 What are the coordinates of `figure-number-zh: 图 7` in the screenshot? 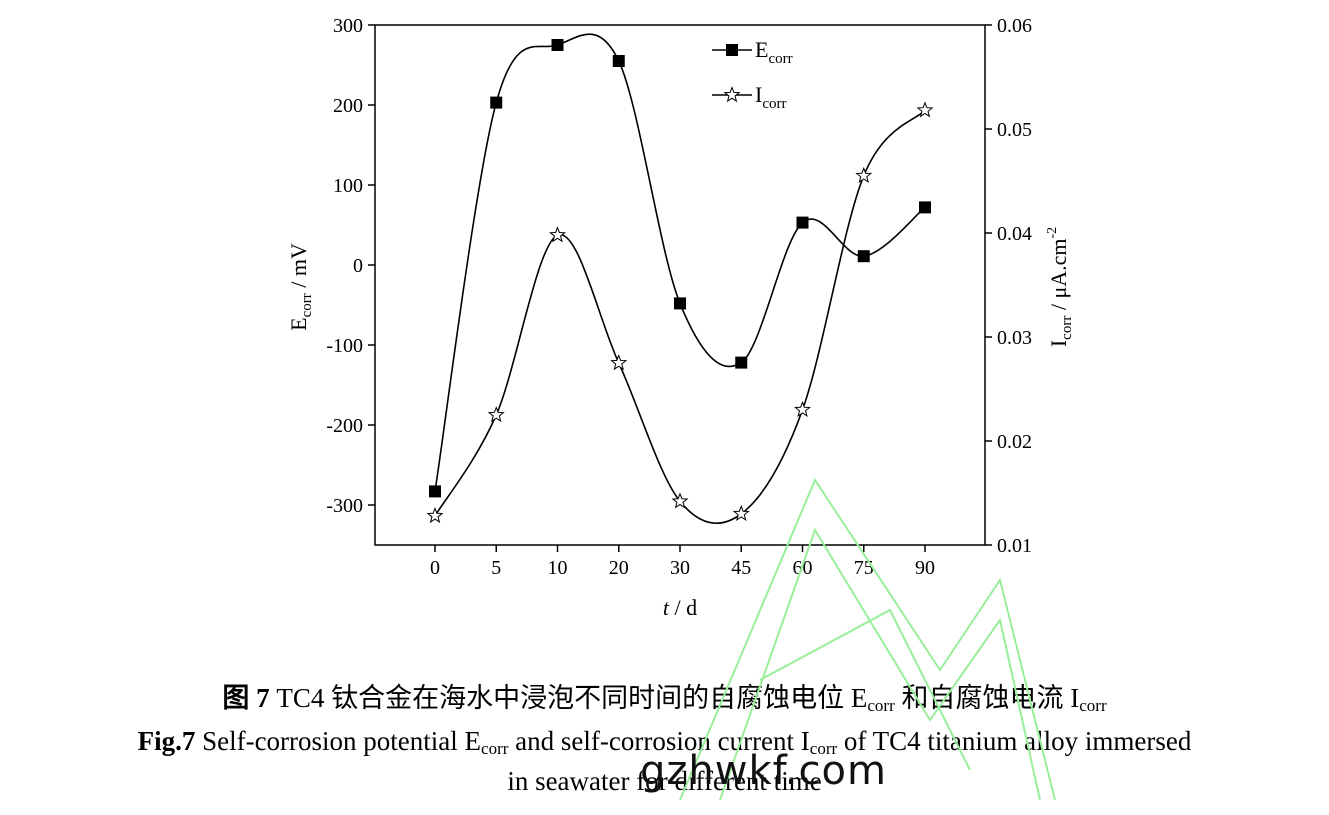 It's located at (246, 698).